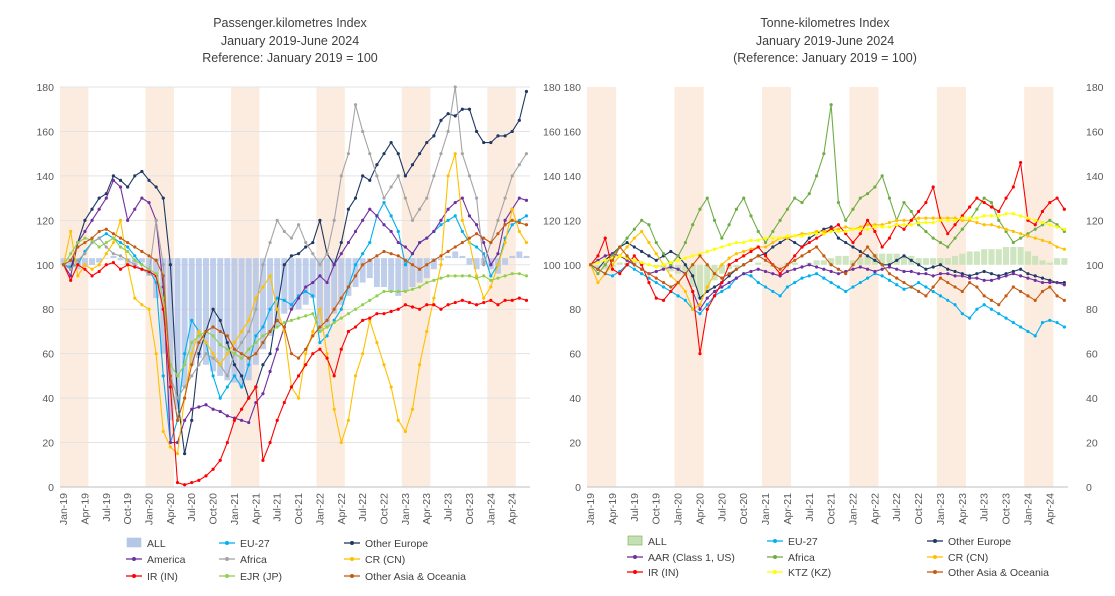 This screenshot has height=596, width=1115. Describe the element at coordinates (827, 189) in the screenshot. I see `right-series-line` at that location.